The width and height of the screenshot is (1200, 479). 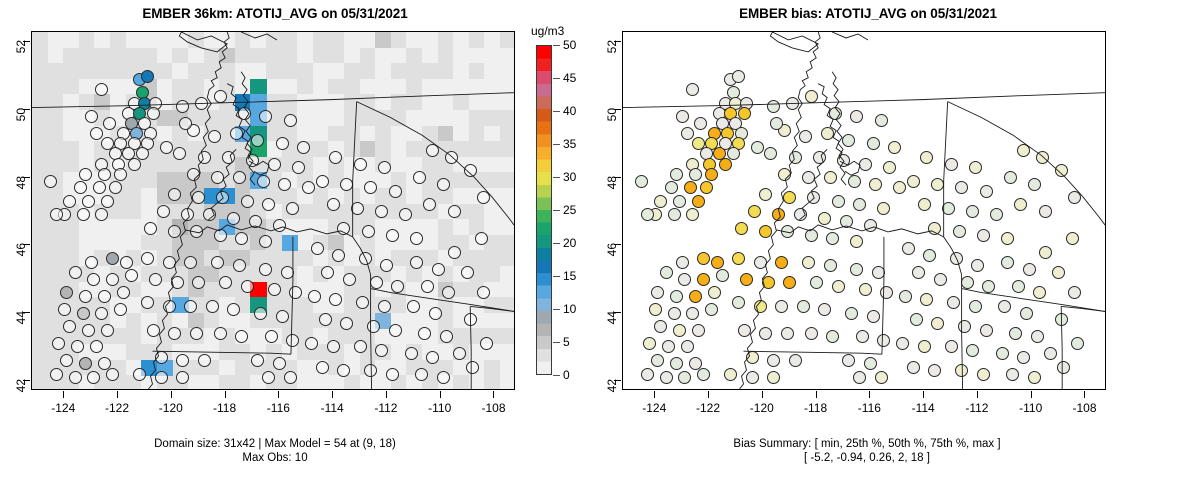 What do you see at coordinates (21, 385) in the screenshot?
I see `y-tick-label: 42` at bounding box center [21, 385].